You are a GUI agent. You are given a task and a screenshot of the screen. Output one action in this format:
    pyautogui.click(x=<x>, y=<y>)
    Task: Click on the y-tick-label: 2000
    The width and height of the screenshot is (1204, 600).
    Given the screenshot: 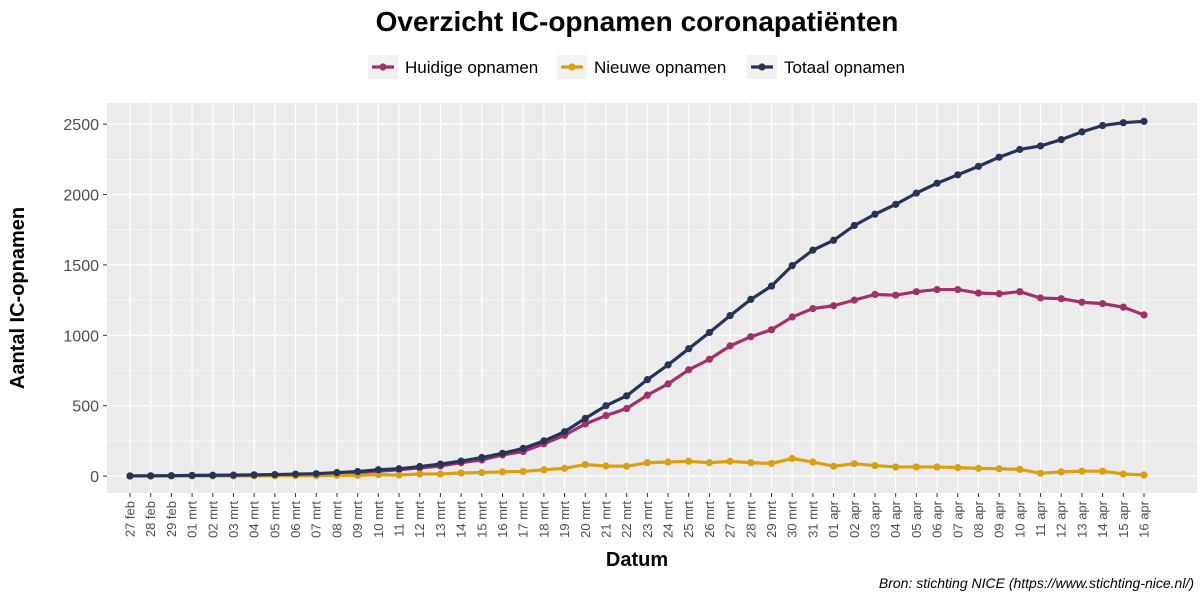 What is the action you would take?
    pyautogui.click(x=81, y=196)
    